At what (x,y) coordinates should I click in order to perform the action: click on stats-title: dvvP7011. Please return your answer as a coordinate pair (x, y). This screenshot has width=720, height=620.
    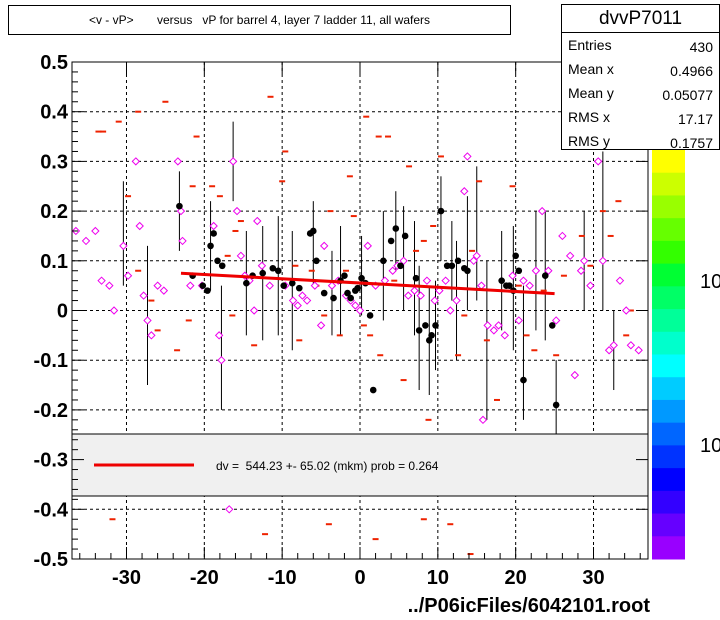
    Looking at the image, I should click on (640, 20).